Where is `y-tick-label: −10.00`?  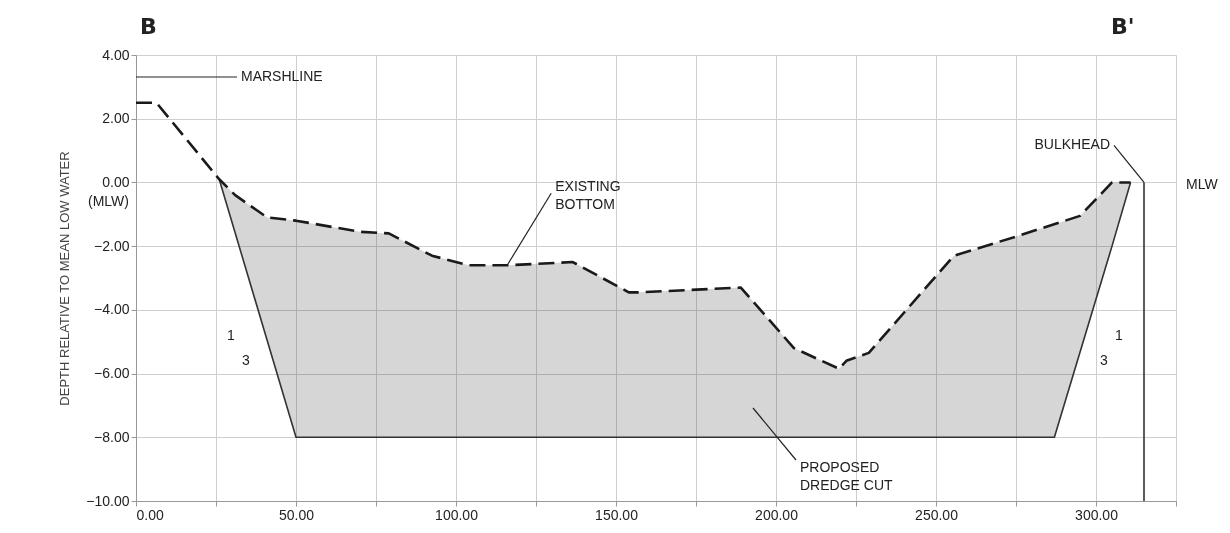
y-tick-label: −10.00 is located at coordinates (108, 500).